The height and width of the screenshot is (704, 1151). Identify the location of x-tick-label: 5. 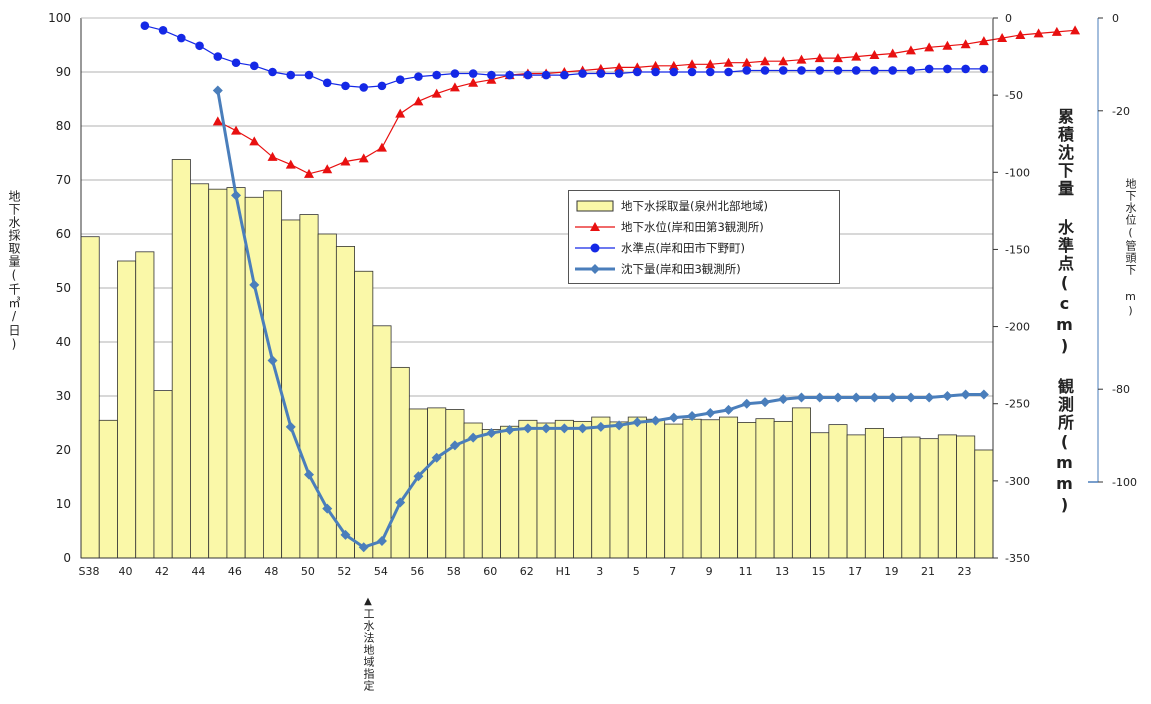
(636, 571).